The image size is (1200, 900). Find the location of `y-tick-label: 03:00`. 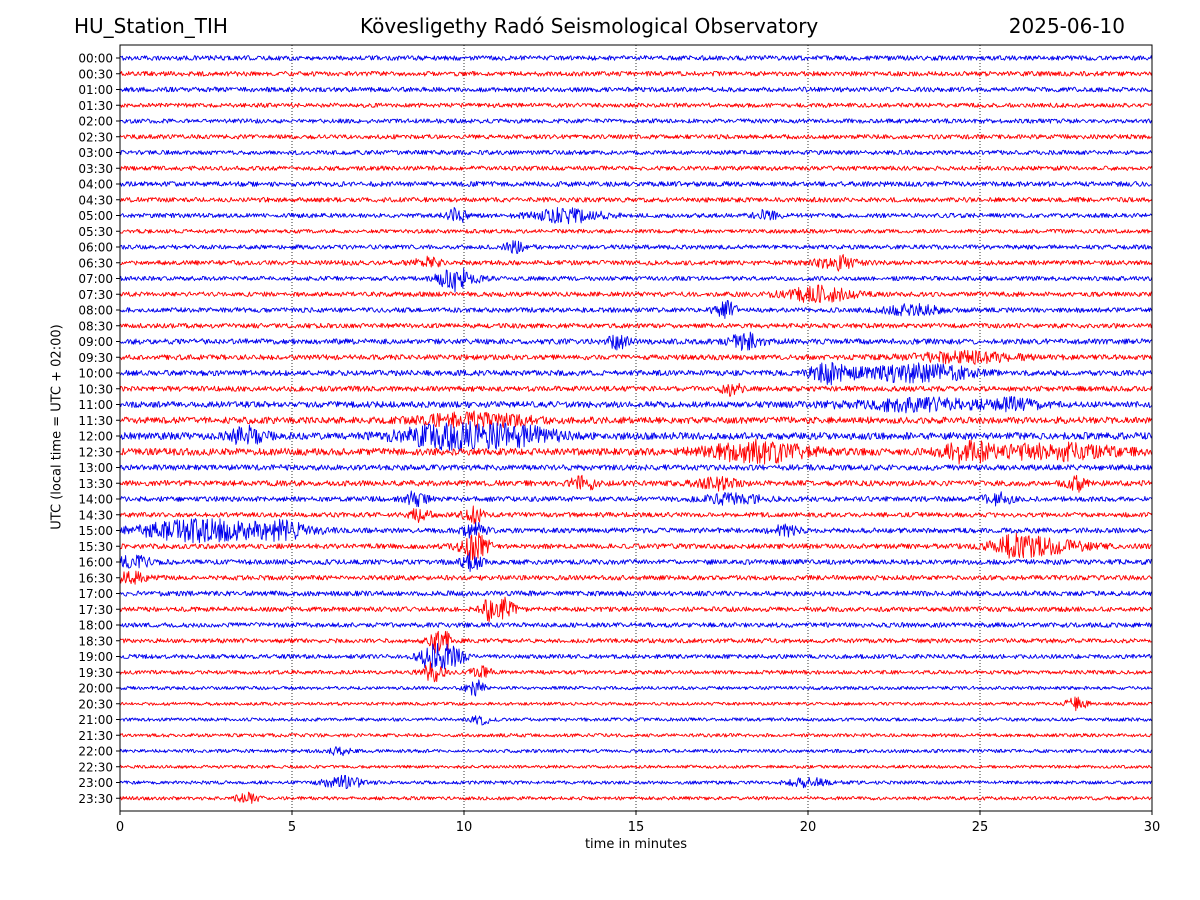

y-tick-label: 03:00 is located at coordinates (95, 153).